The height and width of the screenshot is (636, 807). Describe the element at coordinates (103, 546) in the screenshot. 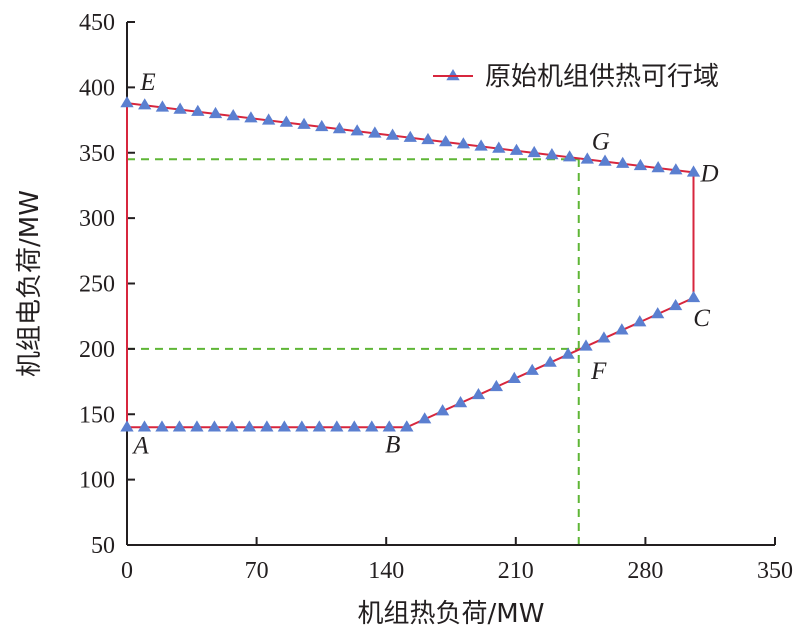

I see `y-tick-label: 50` at that location.